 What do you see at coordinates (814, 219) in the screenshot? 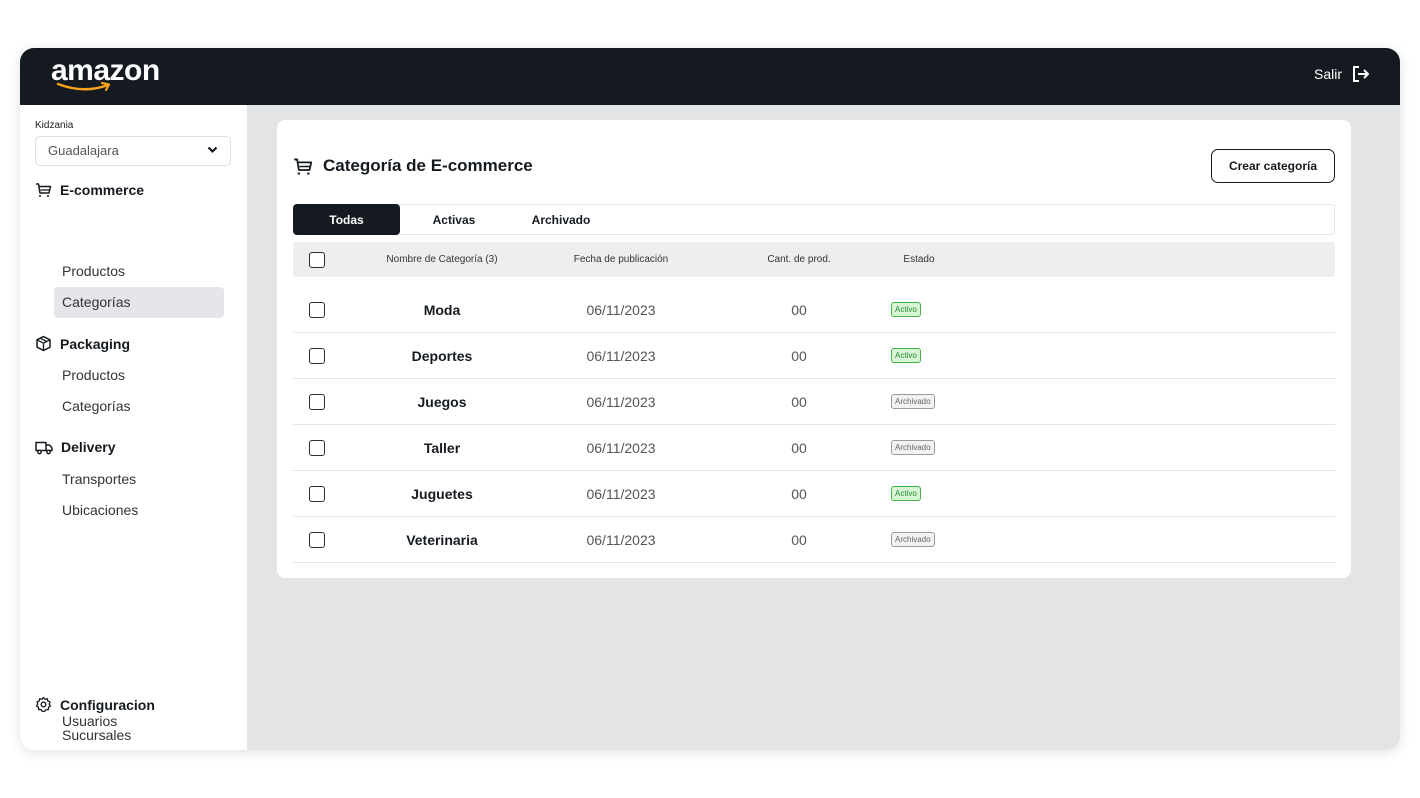
I see `filter-tabs: Todas Activas Archivado` at bounding box center [814, 219].